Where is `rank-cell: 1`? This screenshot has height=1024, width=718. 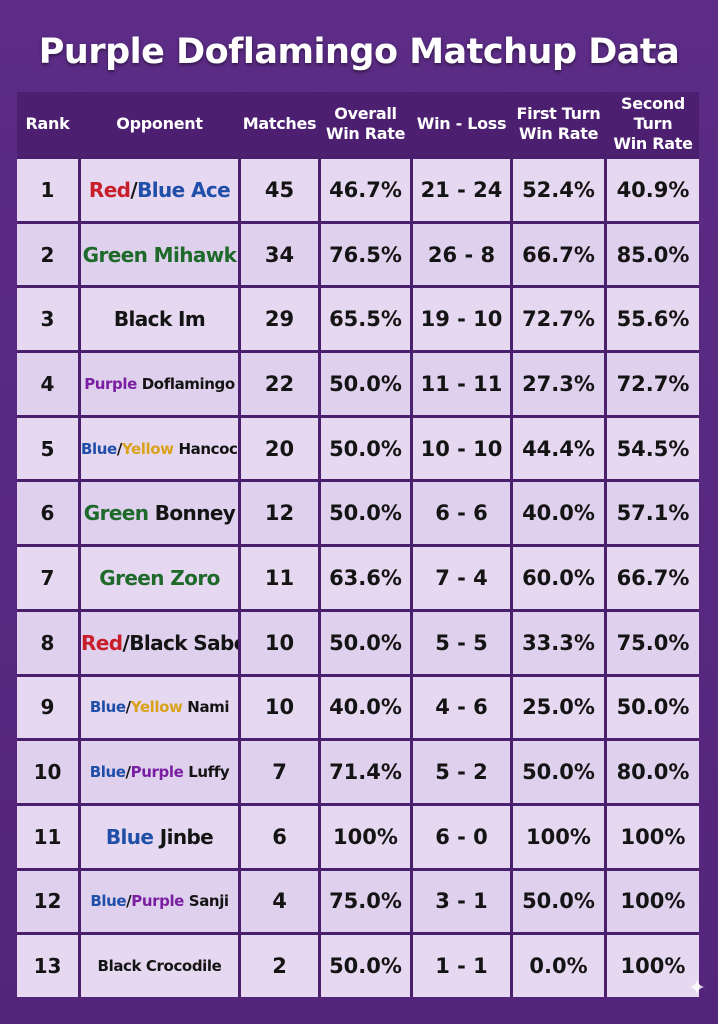
rank-cell: 1 is located at coordinates (49, 191).